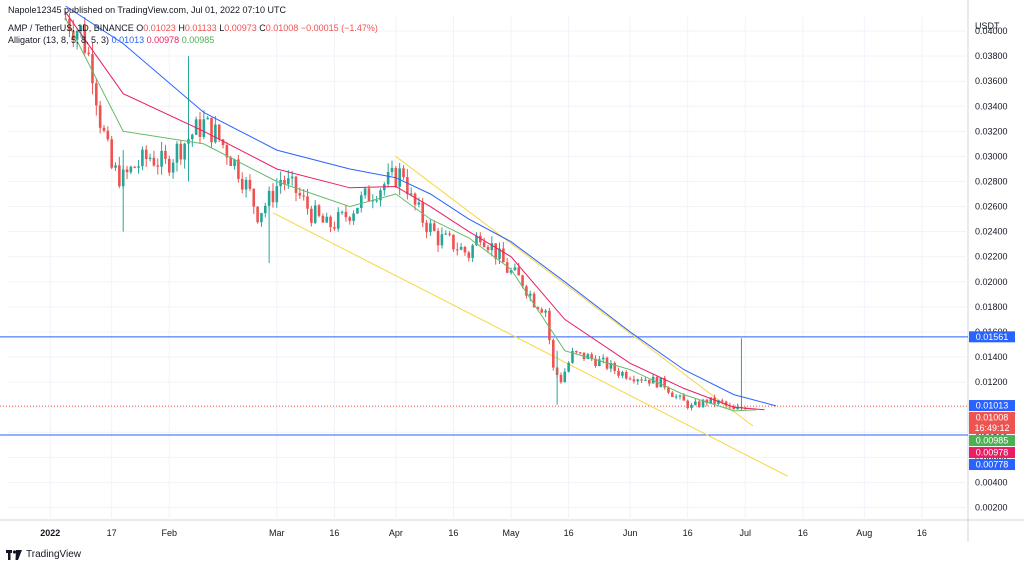  Describe the element at coordinates (59, 40) in the screenshot. I see `indicator-name: Alligator (13, 8, 5, 8, 5, 3)` at that location.